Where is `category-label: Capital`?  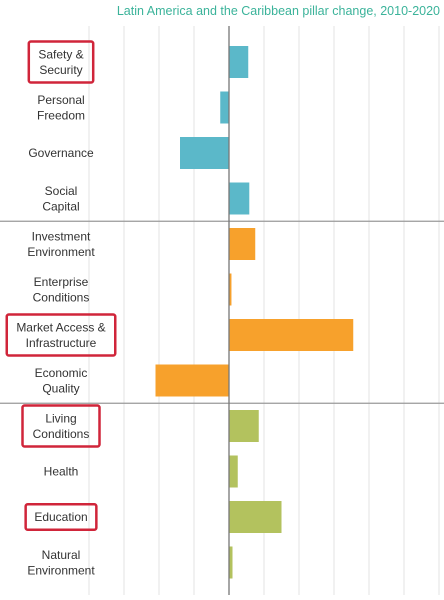 category-label: Capital is located at coordinates (60, 206).